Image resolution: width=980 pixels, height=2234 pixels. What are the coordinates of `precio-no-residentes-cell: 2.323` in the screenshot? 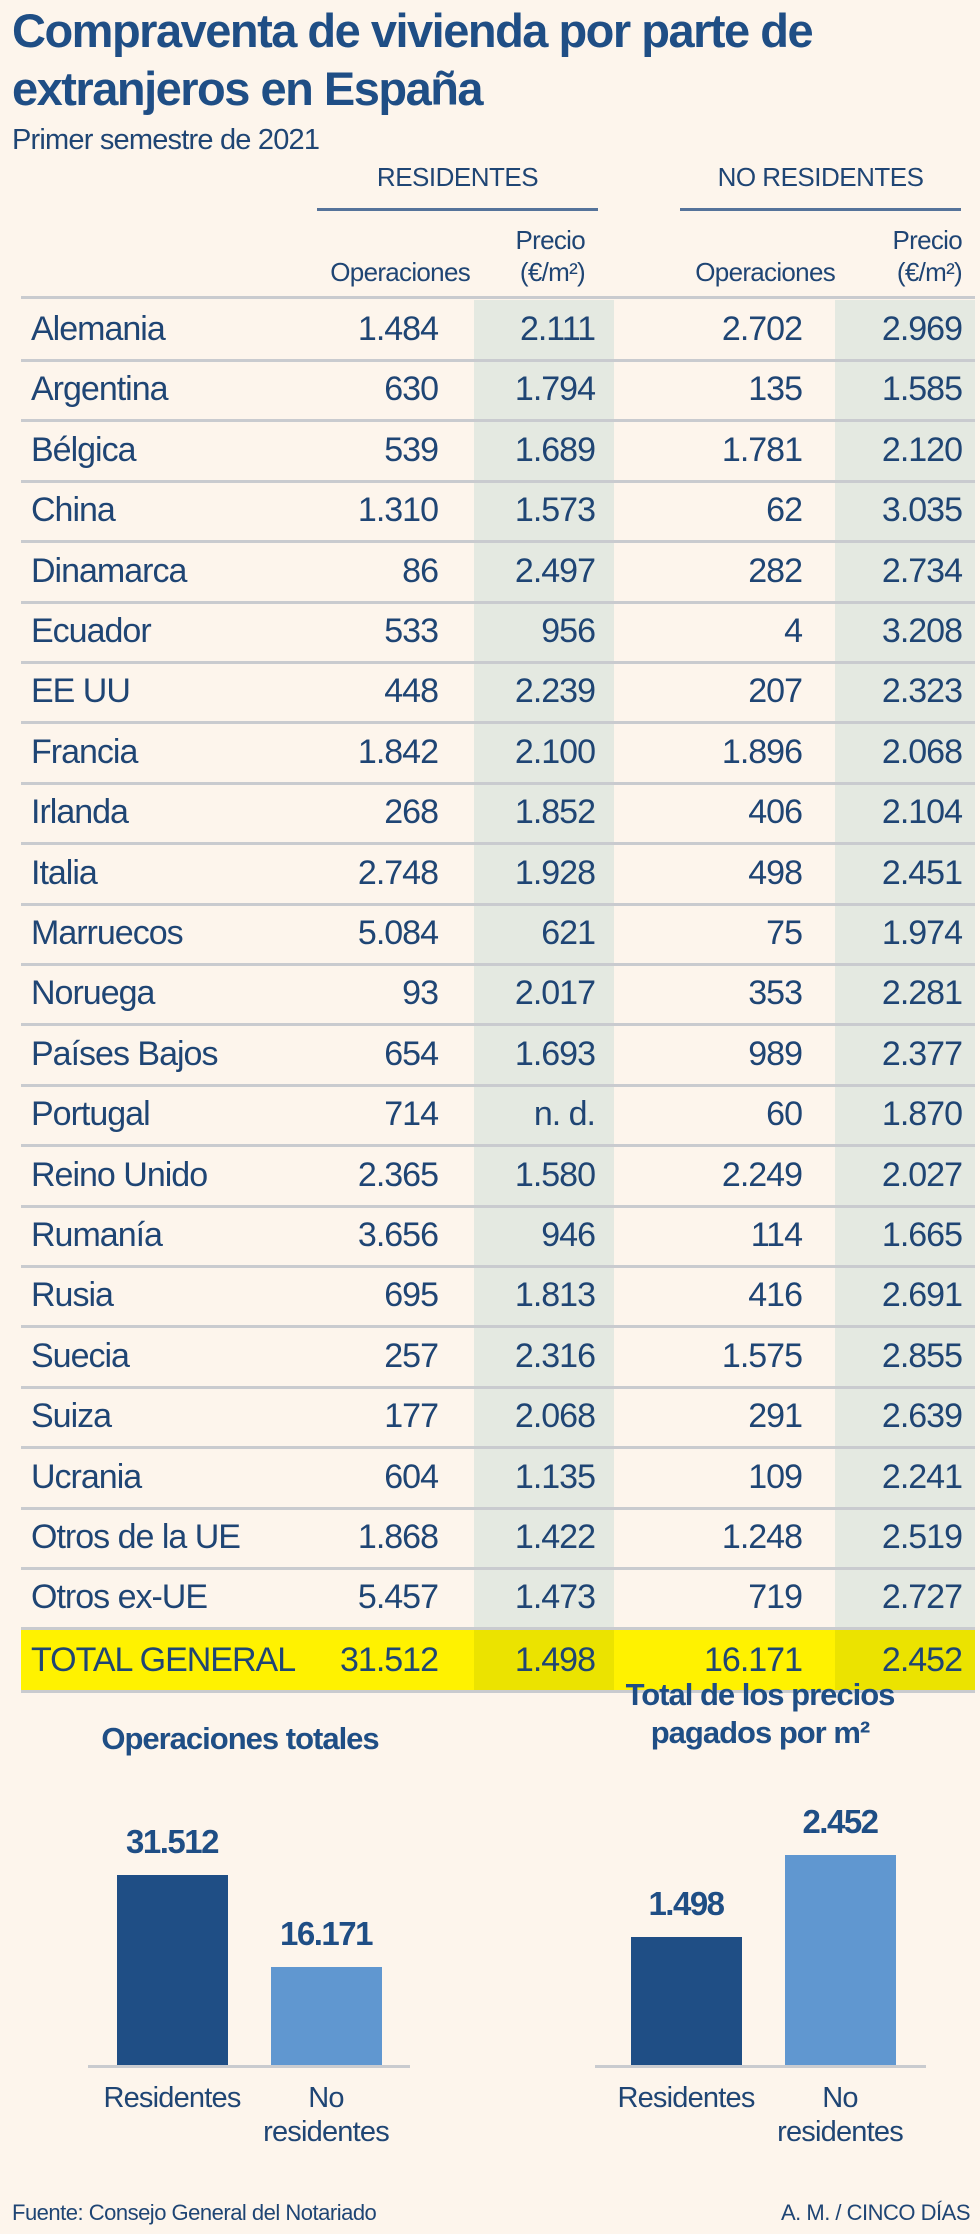 It's located at (922, 691).